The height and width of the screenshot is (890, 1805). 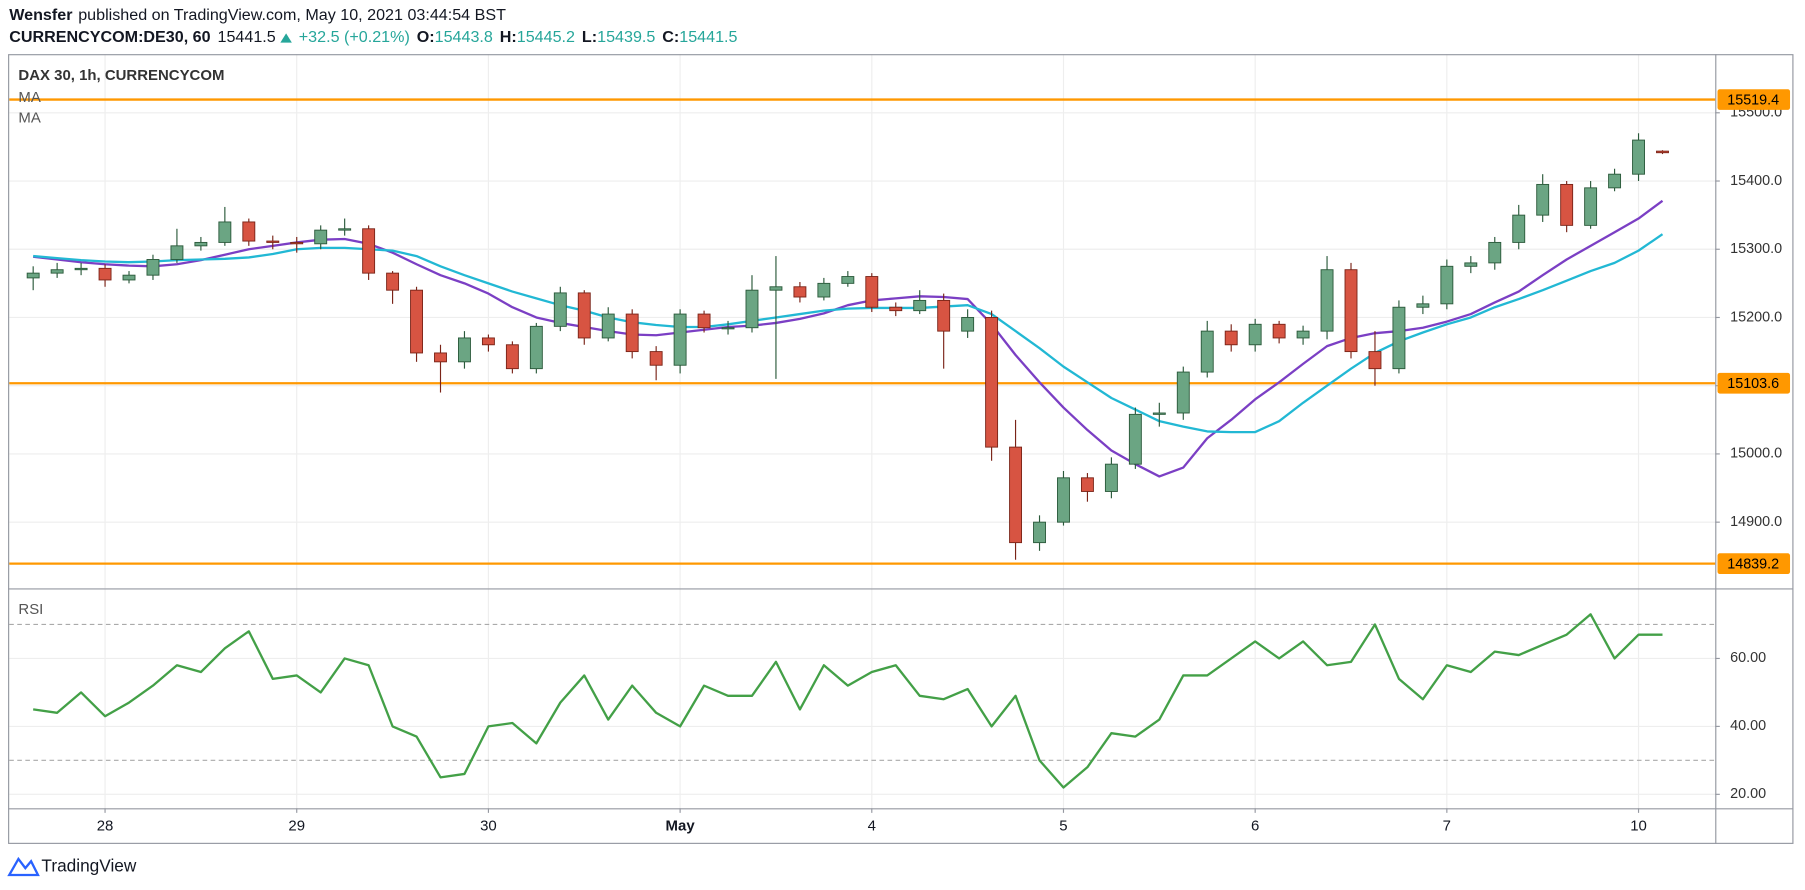 I want to click on chart-title: DAX 30, 1h, CURRENCYCOM, so click(x=121, y=75).